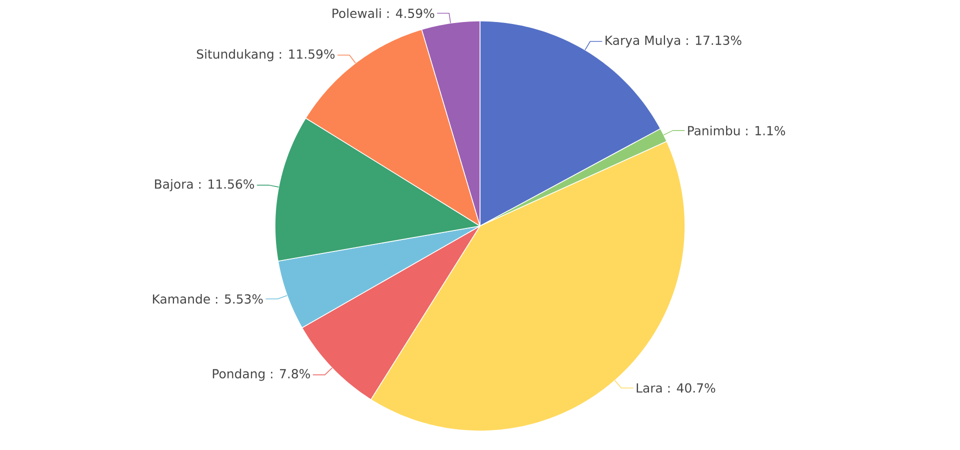 The image size is (960, 450). What do you see at coordinates (174, 185) in the screenshot?
I see `slice-label: Bajora` at bounding box center [174, 185].